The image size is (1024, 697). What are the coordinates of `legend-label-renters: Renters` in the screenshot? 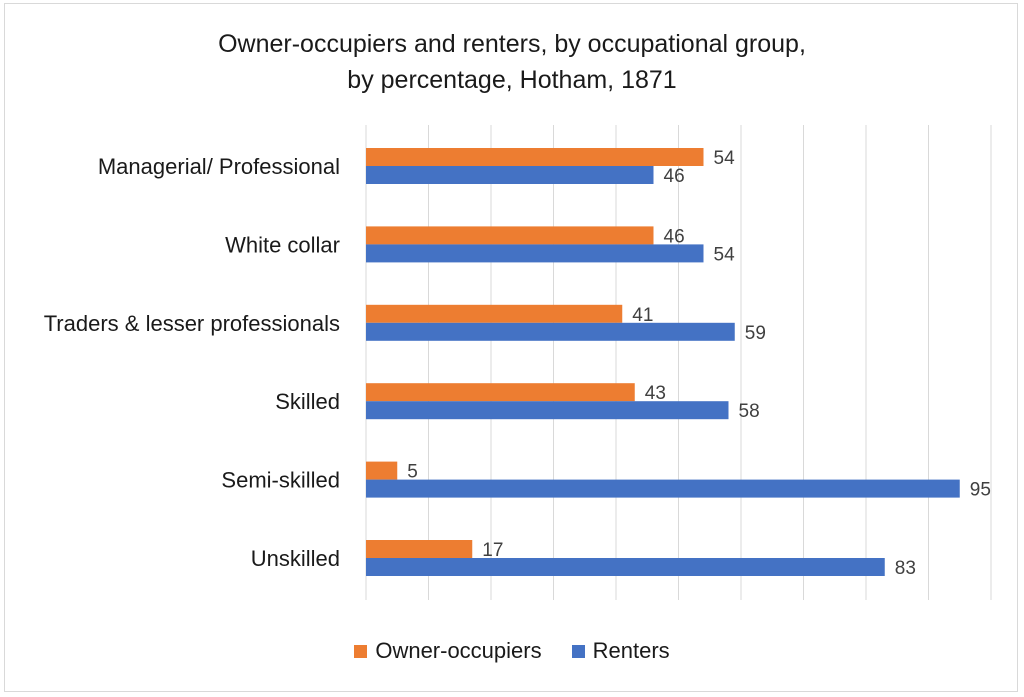 It's located at (631, 650).